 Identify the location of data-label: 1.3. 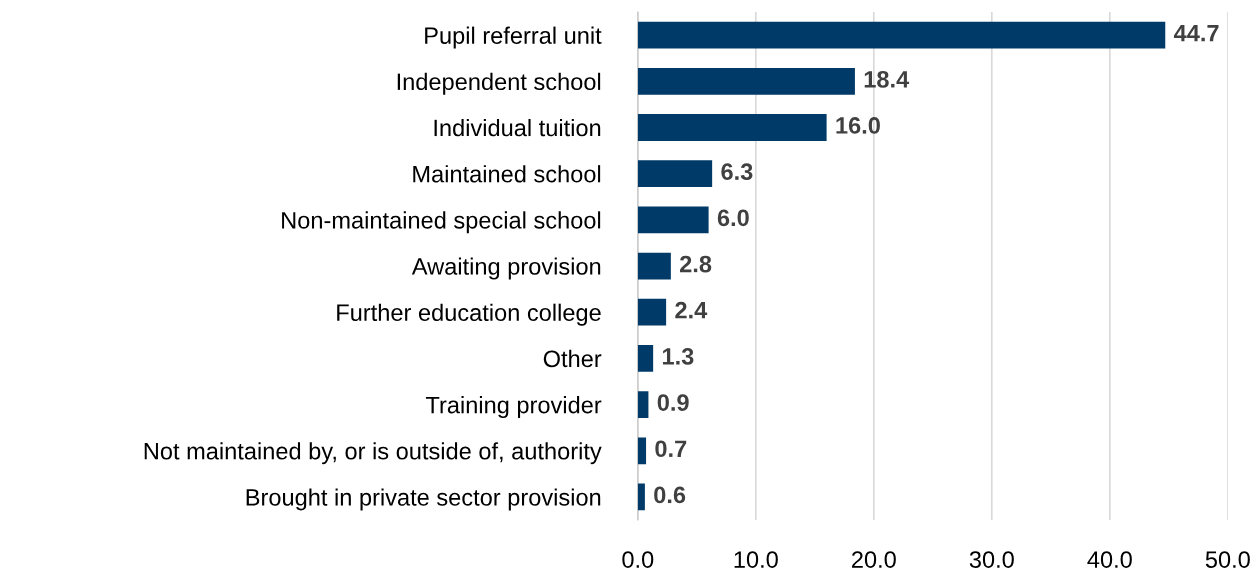
(678, 356).